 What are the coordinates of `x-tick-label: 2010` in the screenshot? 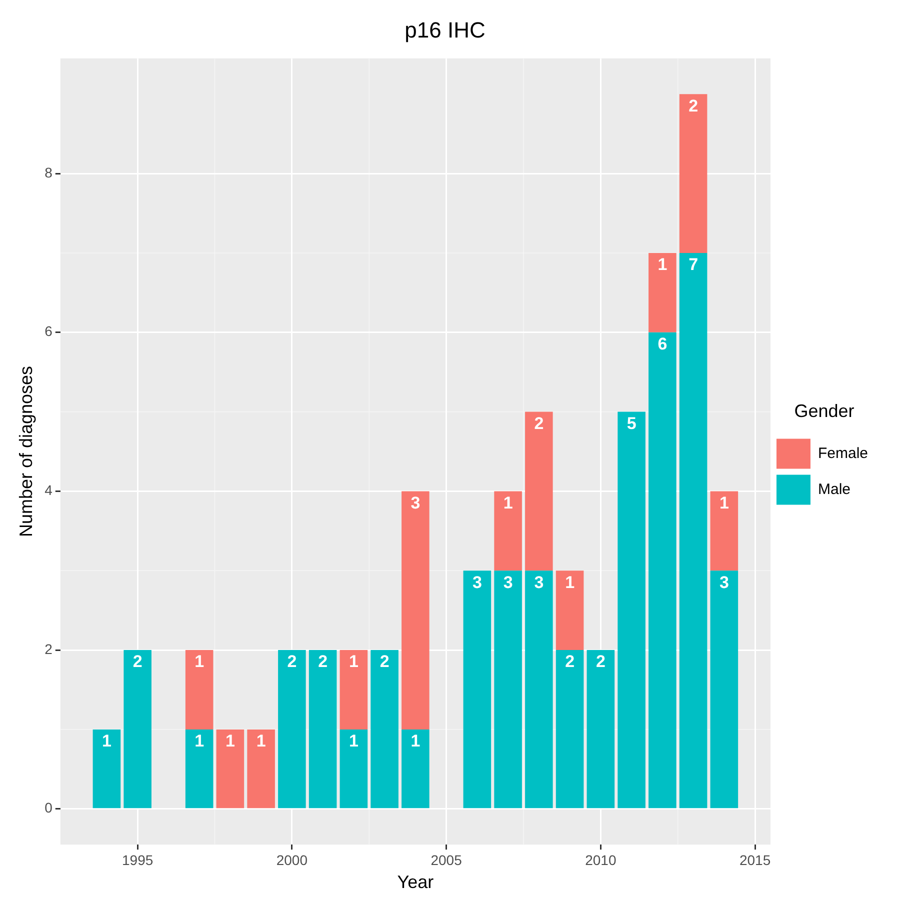 It's located at (600, 860).